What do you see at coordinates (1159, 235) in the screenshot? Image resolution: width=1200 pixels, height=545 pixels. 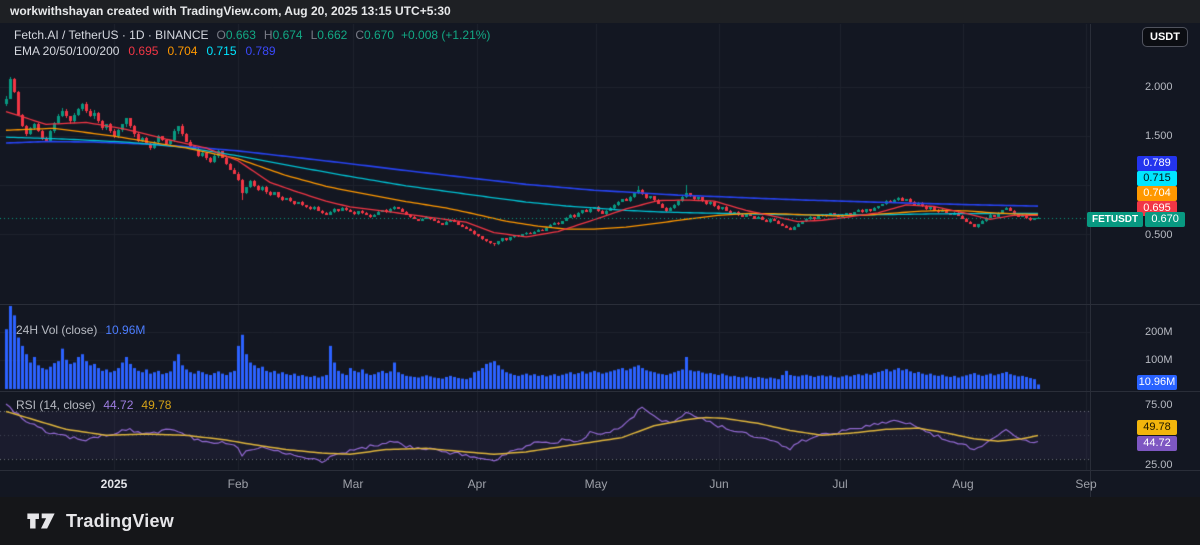 I see `axis-tick-label: 0.500` at bounding box center [1159, 235].